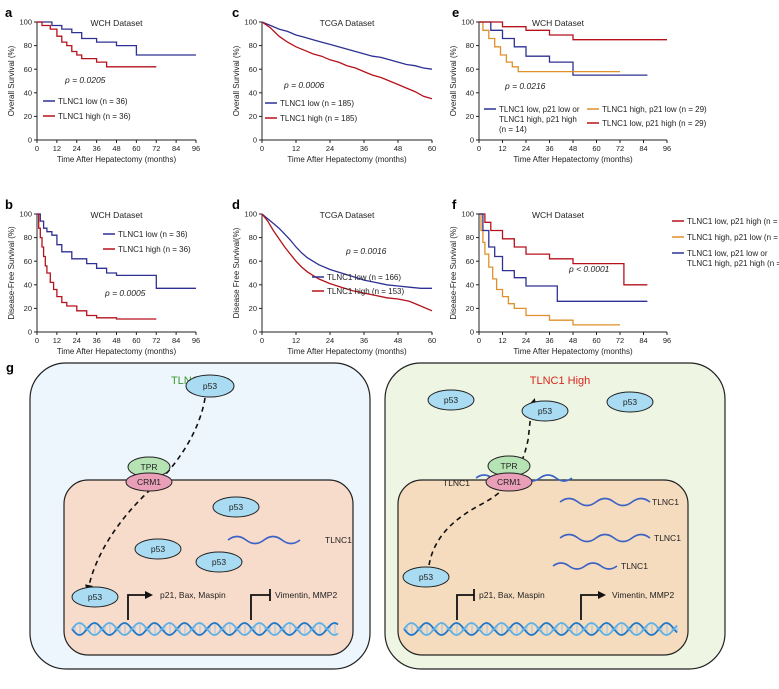 The image size is (779, 689). Describe the element at coordinates (147, 242) in the screenshot. I see `legend: TLNC1 low (n = 36) TLNC1 high (n = 36)` at that location.